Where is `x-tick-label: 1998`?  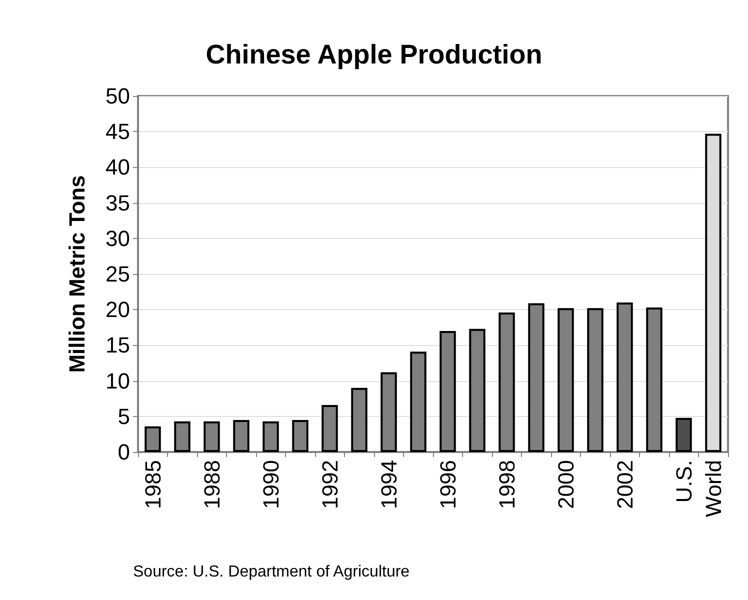
x-tick-label: 1998 is located at coordinates (507, 484).